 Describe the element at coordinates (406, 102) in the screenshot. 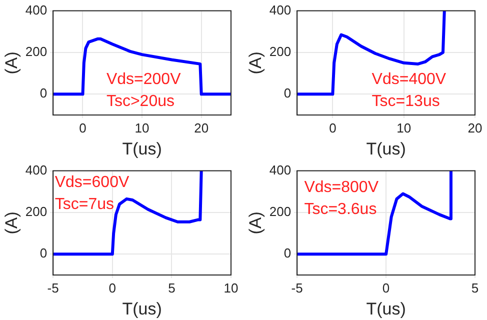

I see `annotation: Tsc=13us` at that location.